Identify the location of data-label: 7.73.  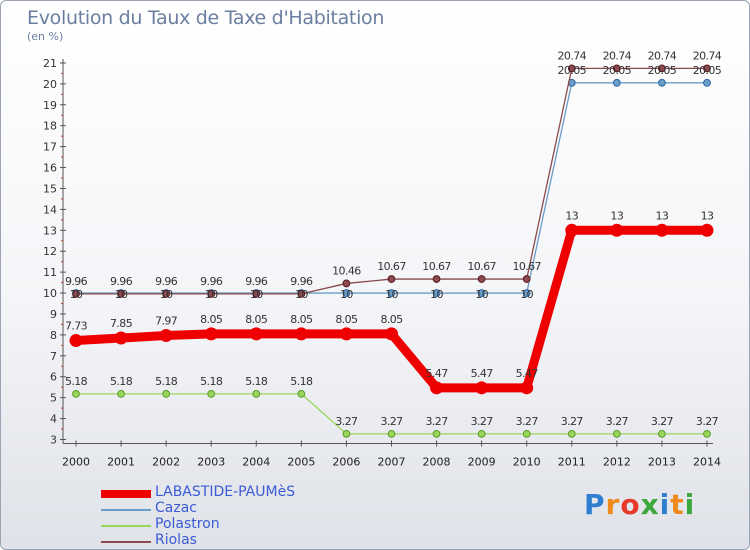
(76, 326).